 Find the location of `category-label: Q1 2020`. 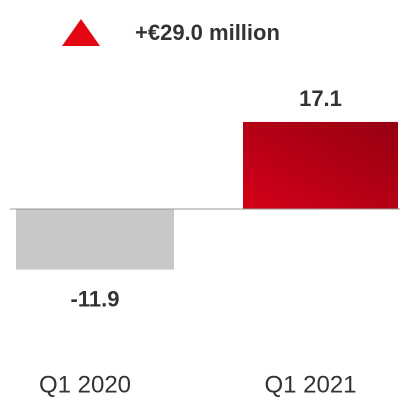

category-label: Q1 2020 is located at coordinates (85, 384).